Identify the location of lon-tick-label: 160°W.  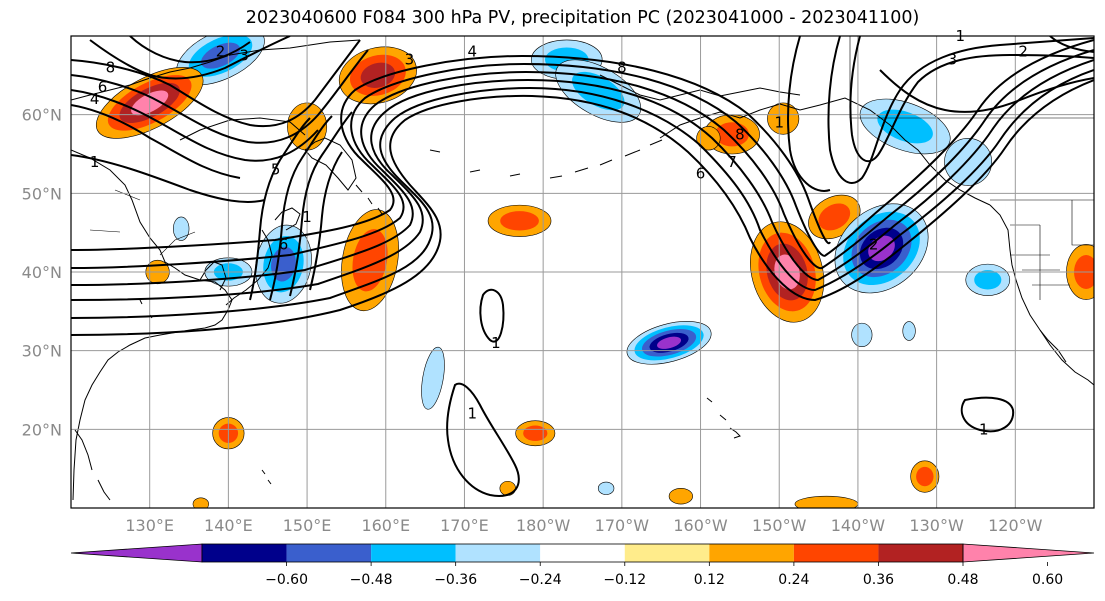
(700, 525).